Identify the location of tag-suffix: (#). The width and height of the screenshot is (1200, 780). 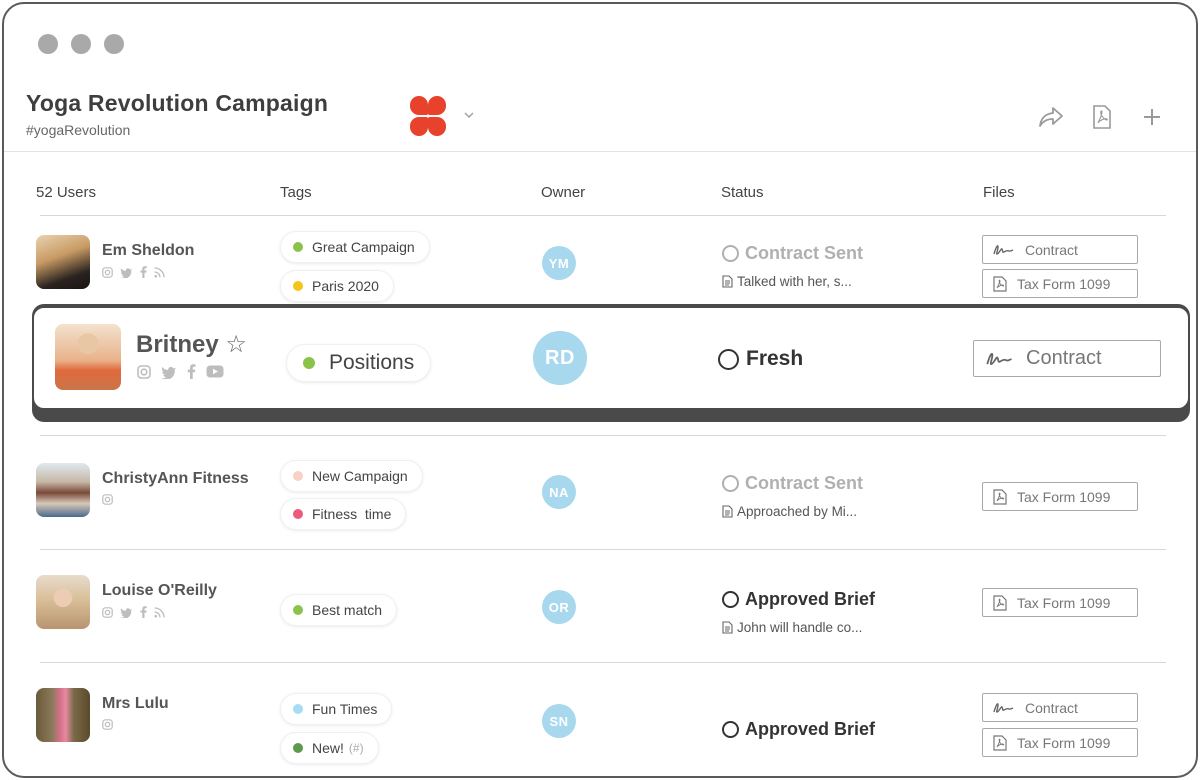
(356, 748).